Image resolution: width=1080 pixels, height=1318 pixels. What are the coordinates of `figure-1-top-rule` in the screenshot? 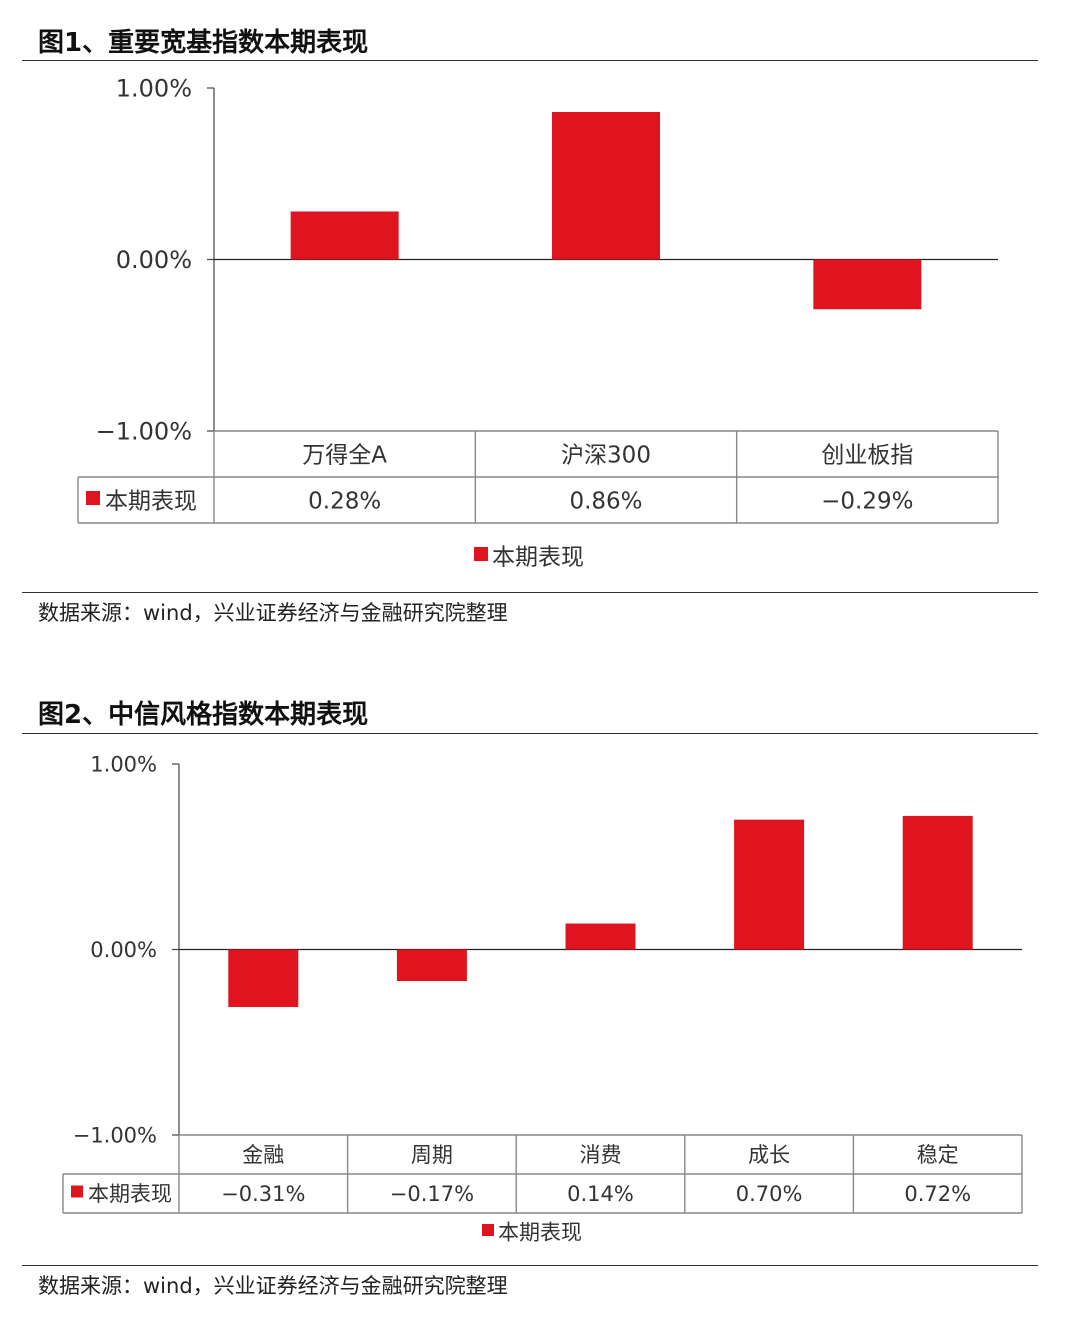 It's located at (530, 60).